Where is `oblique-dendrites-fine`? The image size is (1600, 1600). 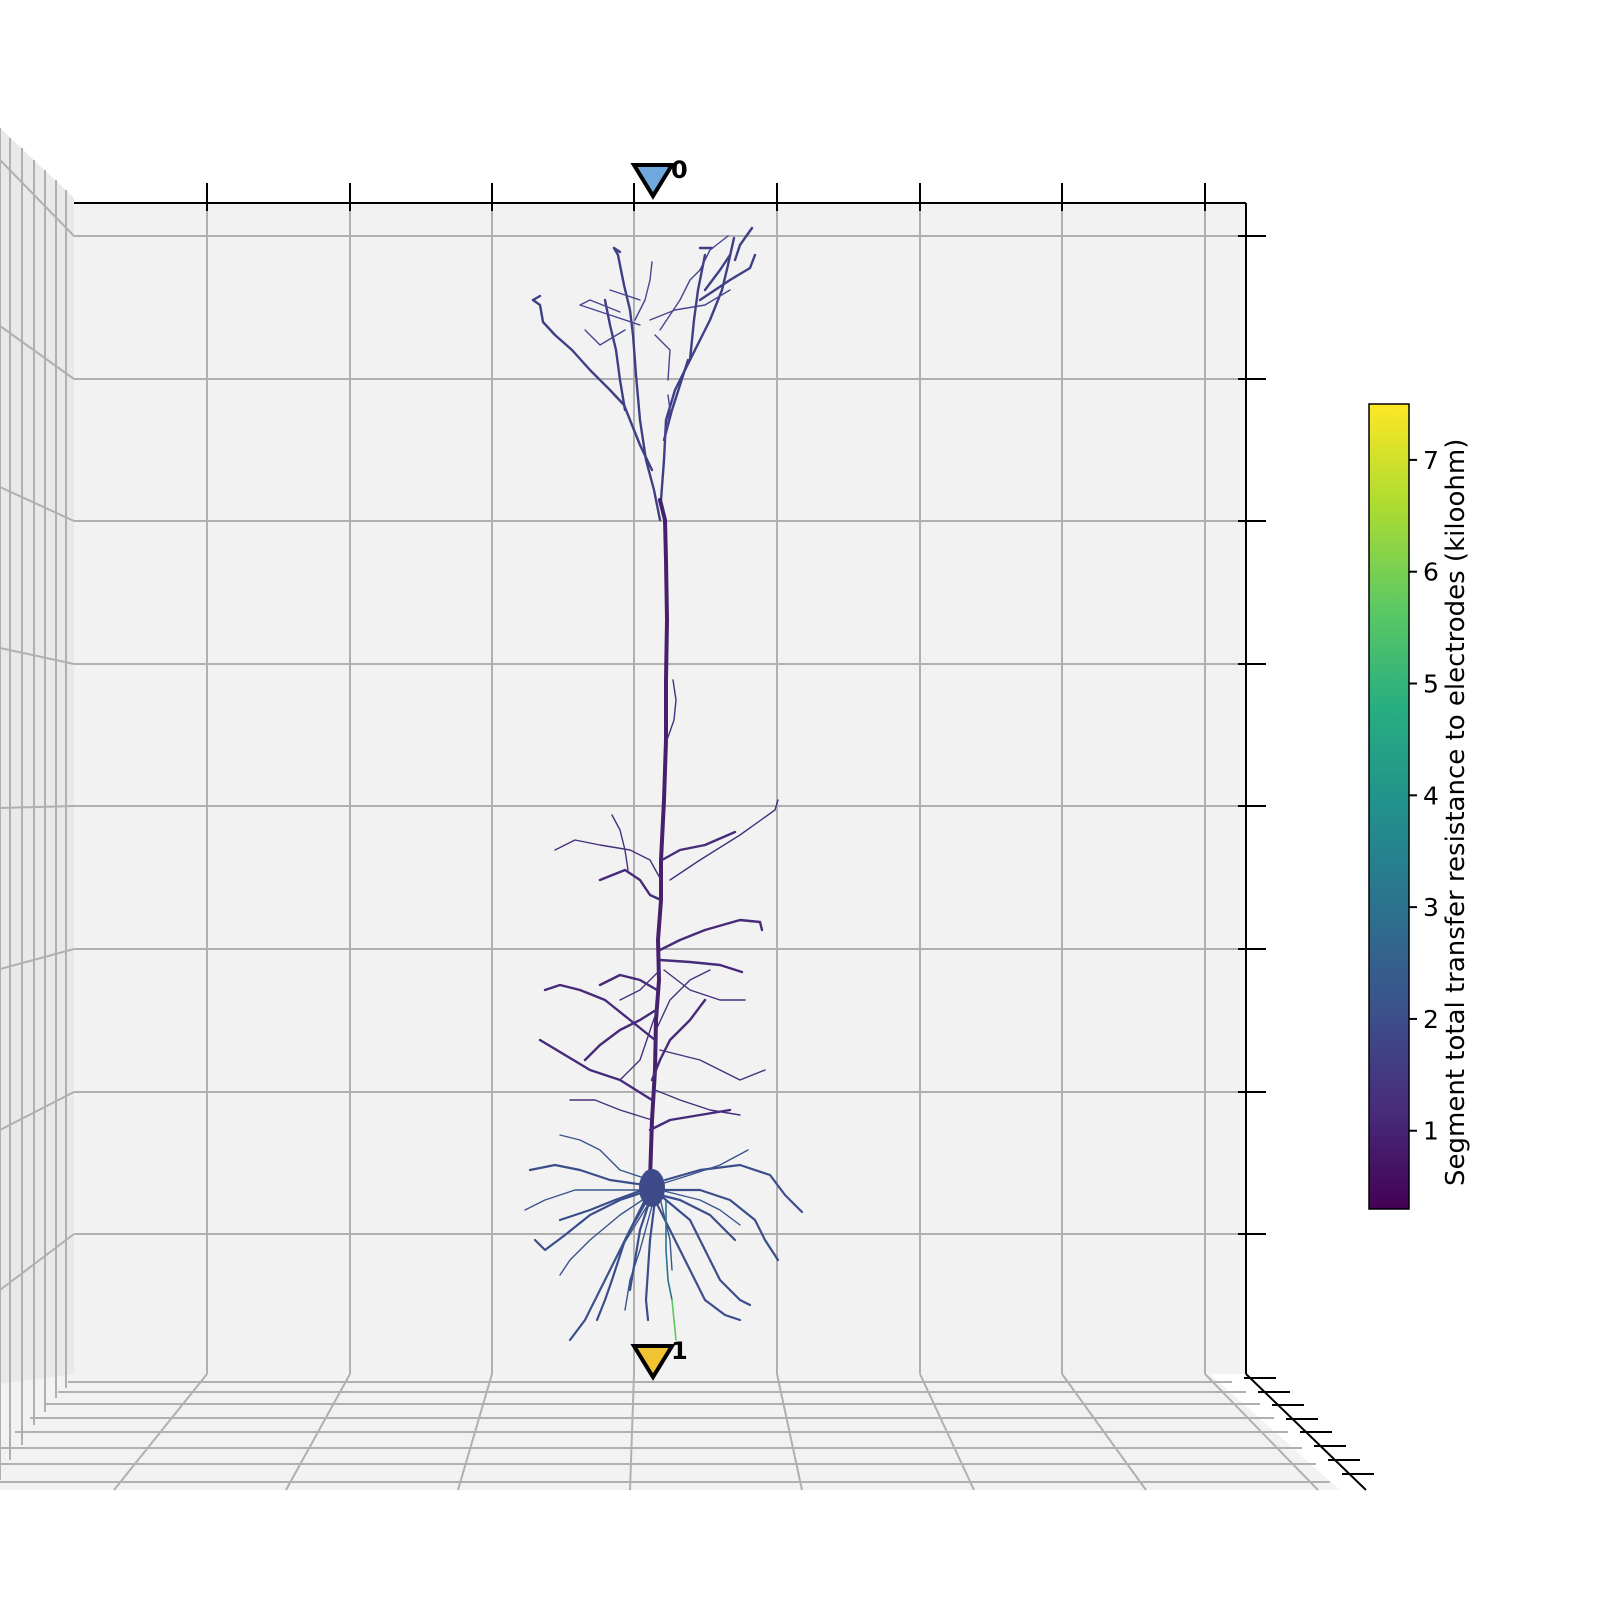 oblique-dendrites-fine is located at coordinates (666, 900).